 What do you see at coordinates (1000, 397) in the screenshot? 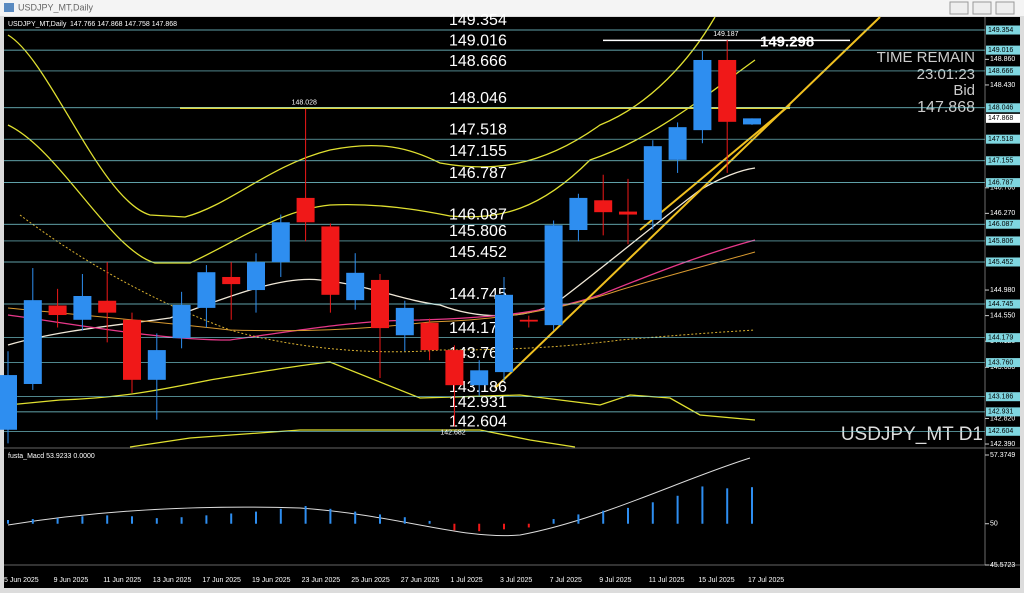
I see `level-axis-label: 143.186` at bounding box center [1000, 397].